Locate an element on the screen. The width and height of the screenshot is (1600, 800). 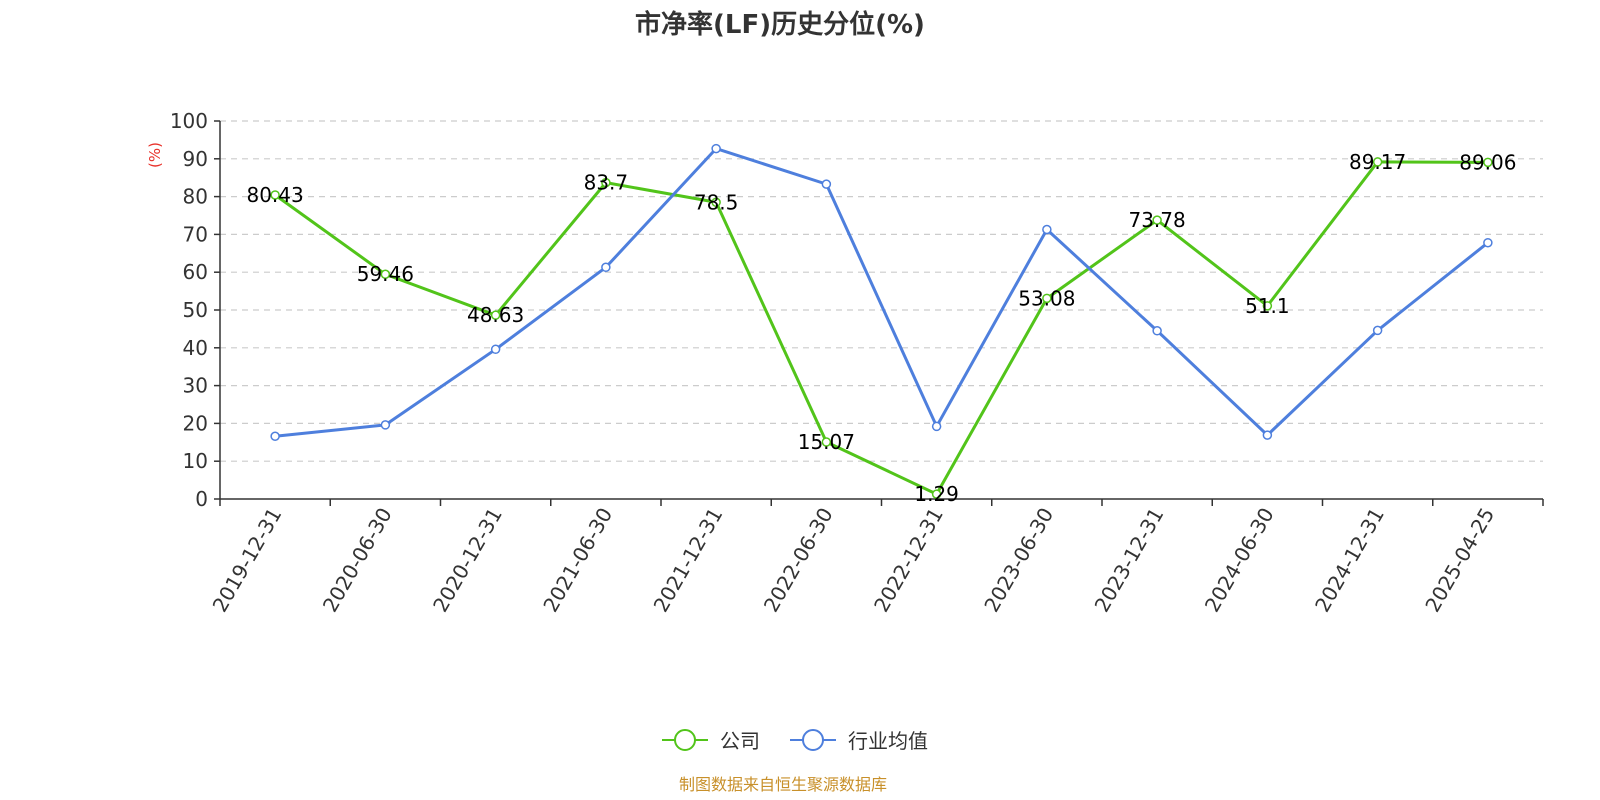
y-tick-label: 20 is located at coordinates (195, 423).